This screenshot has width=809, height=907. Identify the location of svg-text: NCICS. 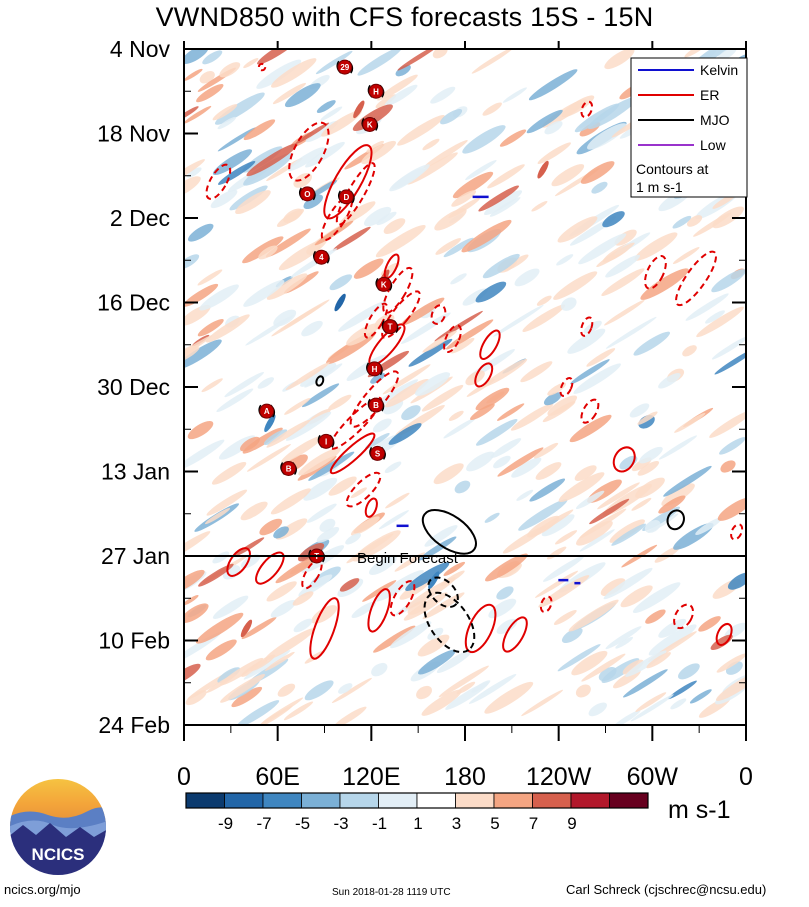
(58, 854).